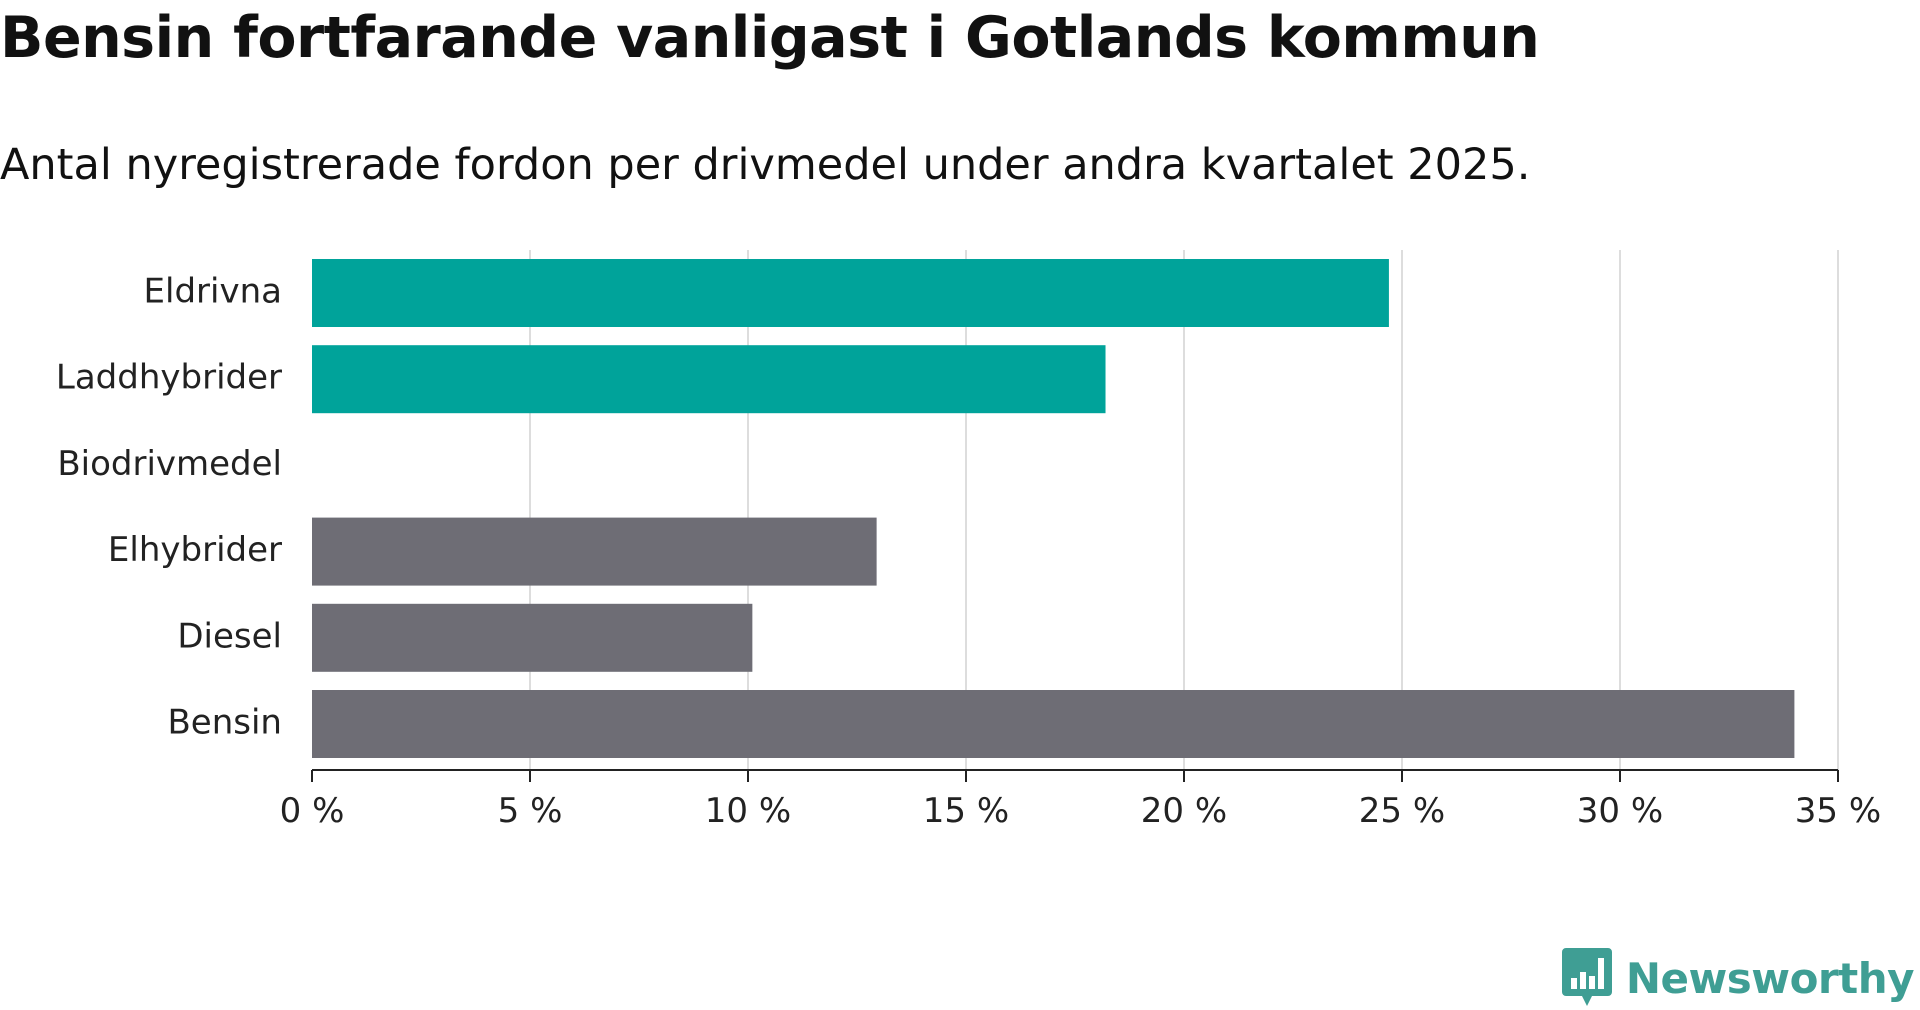  Describe the element at coordinates (530, 811) in the screenshot. I see `x-tick-label: 5 %` at that location.